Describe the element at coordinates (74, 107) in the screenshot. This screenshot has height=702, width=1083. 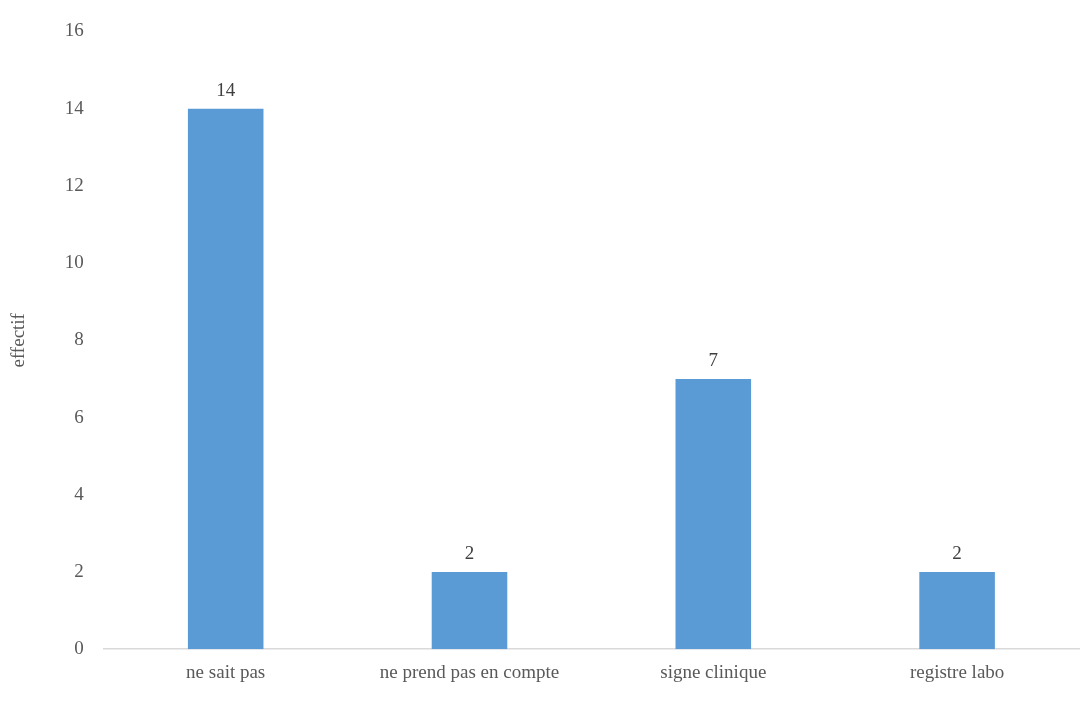
I see `y-tick-label: 14` at that location.